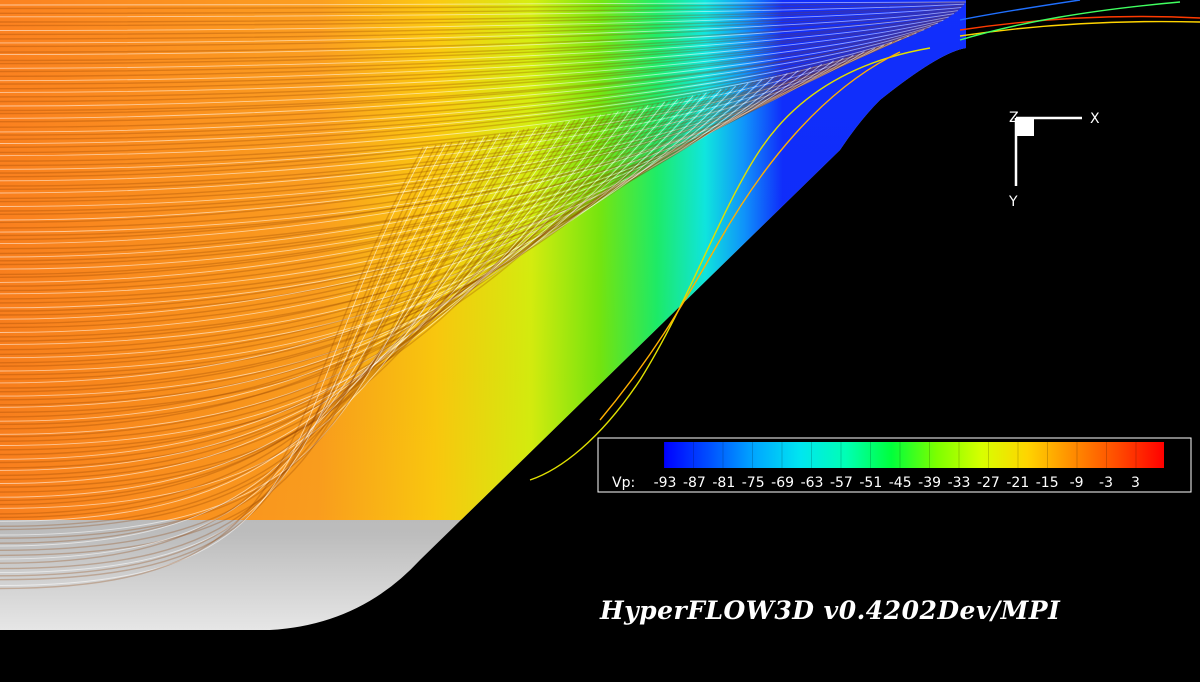  Describe the element at coordinates (1025, 127) in the screenshot. I see `z-axis-marker` at that location.